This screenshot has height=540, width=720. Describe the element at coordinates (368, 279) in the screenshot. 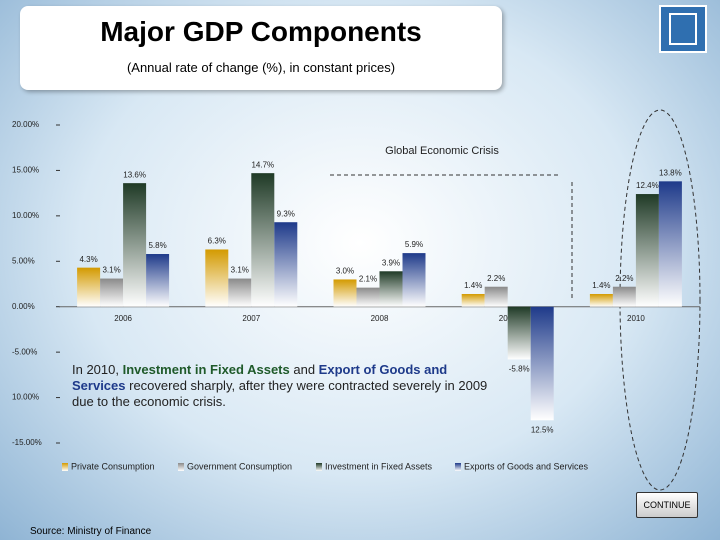

I see `value-label: 2.1%` at that location.